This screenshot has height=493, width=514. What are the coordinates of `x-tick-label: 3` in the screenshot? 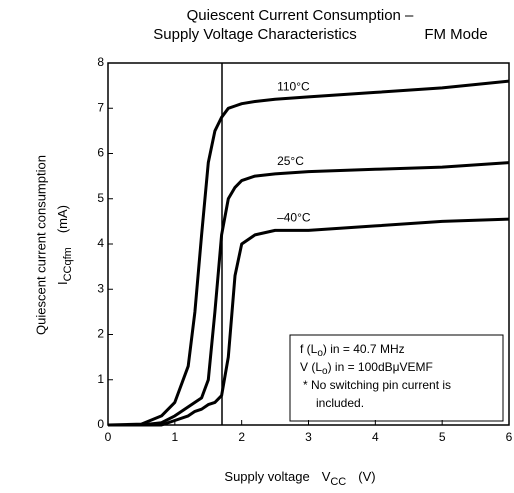 It's located at (308, 437).